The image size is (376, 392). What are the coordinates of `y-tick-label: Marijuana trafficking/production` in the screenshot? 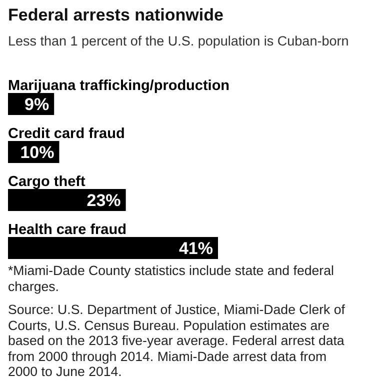 It's located at (119, 86).